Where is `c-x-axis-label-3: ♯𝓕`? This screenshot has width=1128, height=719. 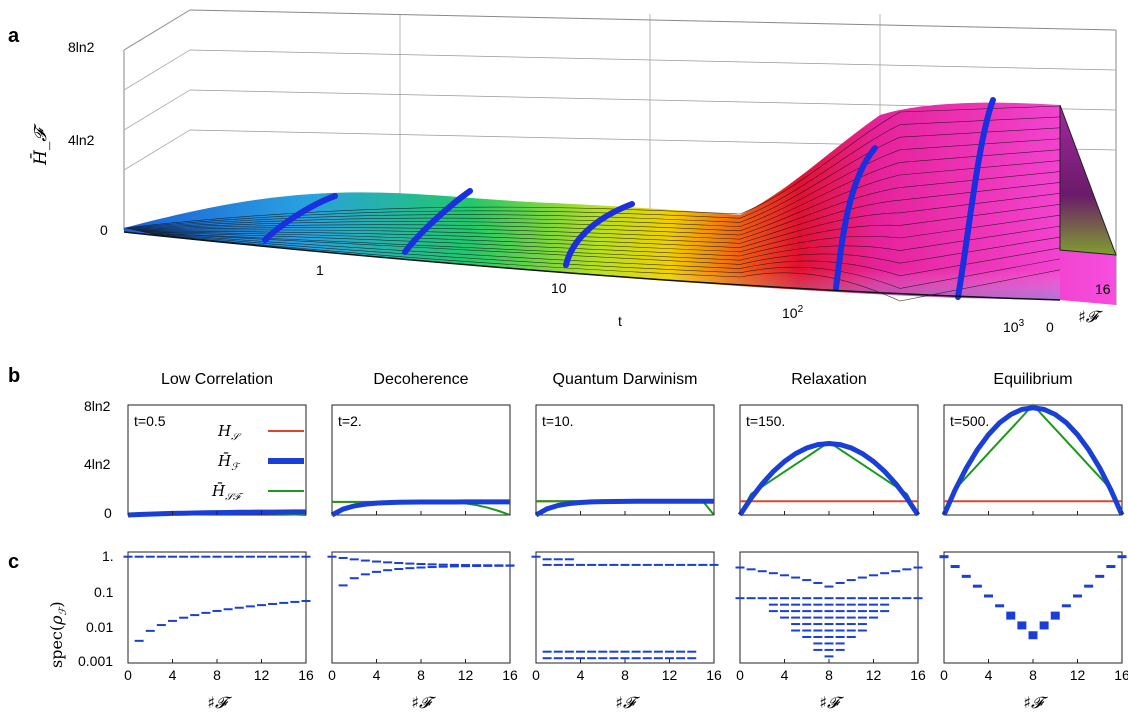
c-x-axis-label-3: ♯𝓕 is located at coordinates (832, 702).